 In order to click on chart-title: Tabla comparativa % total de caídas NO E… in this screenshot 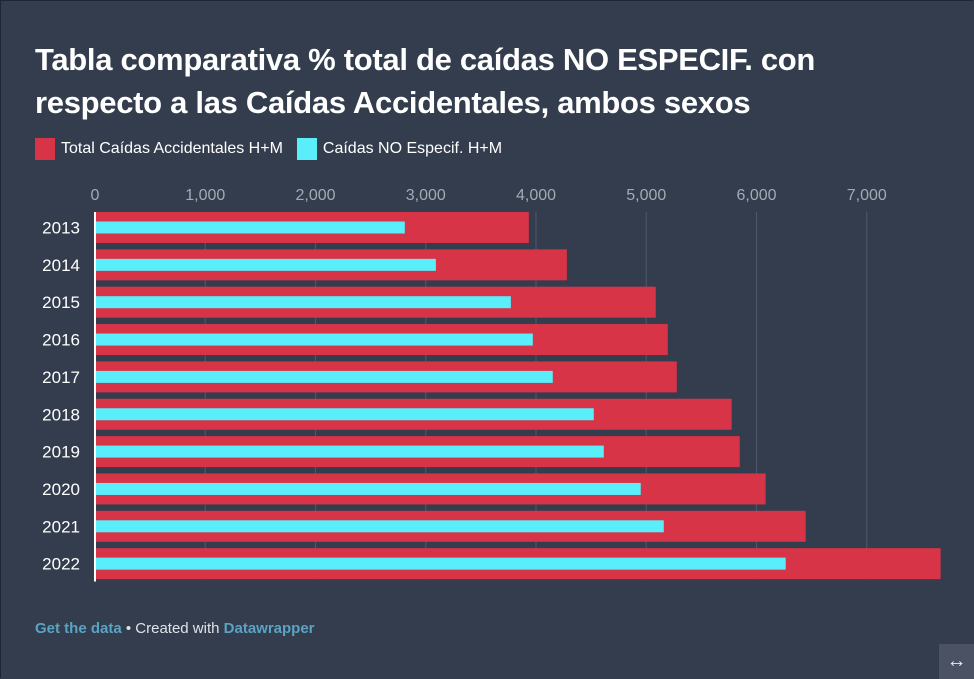, I will do `click(425, 81)`.